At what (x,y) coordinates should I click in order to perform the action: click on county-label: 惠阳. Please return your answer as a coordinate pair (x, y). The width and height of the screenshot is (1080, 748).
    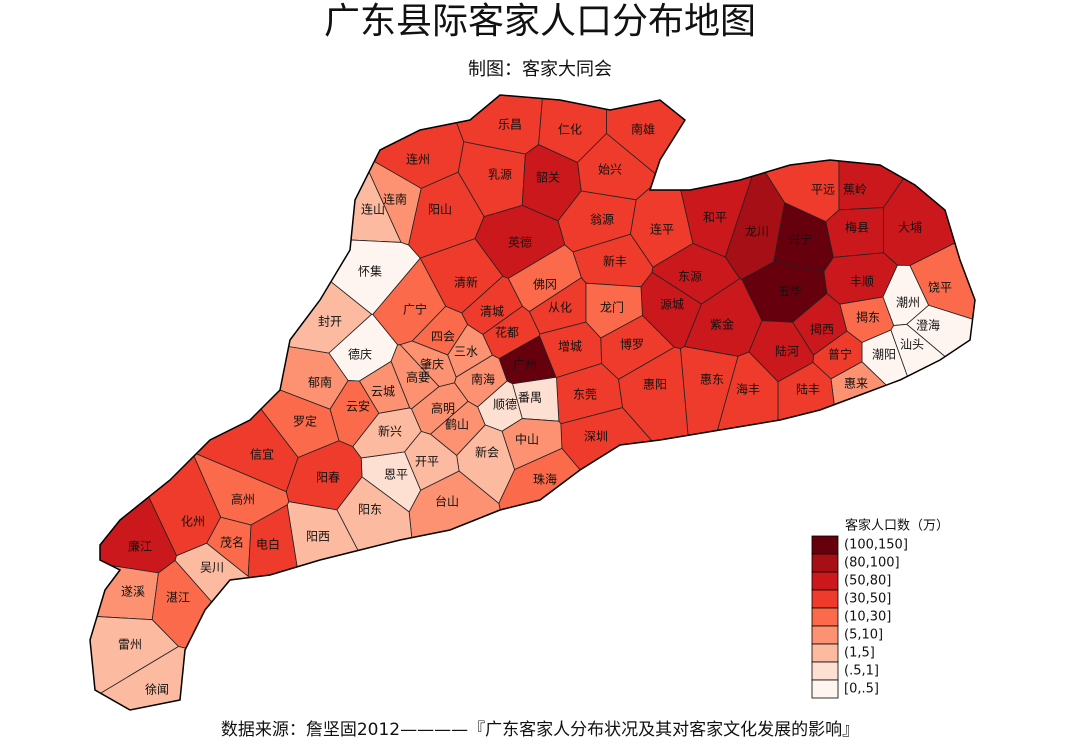
    Looking at the image, I should click on (655, 385).